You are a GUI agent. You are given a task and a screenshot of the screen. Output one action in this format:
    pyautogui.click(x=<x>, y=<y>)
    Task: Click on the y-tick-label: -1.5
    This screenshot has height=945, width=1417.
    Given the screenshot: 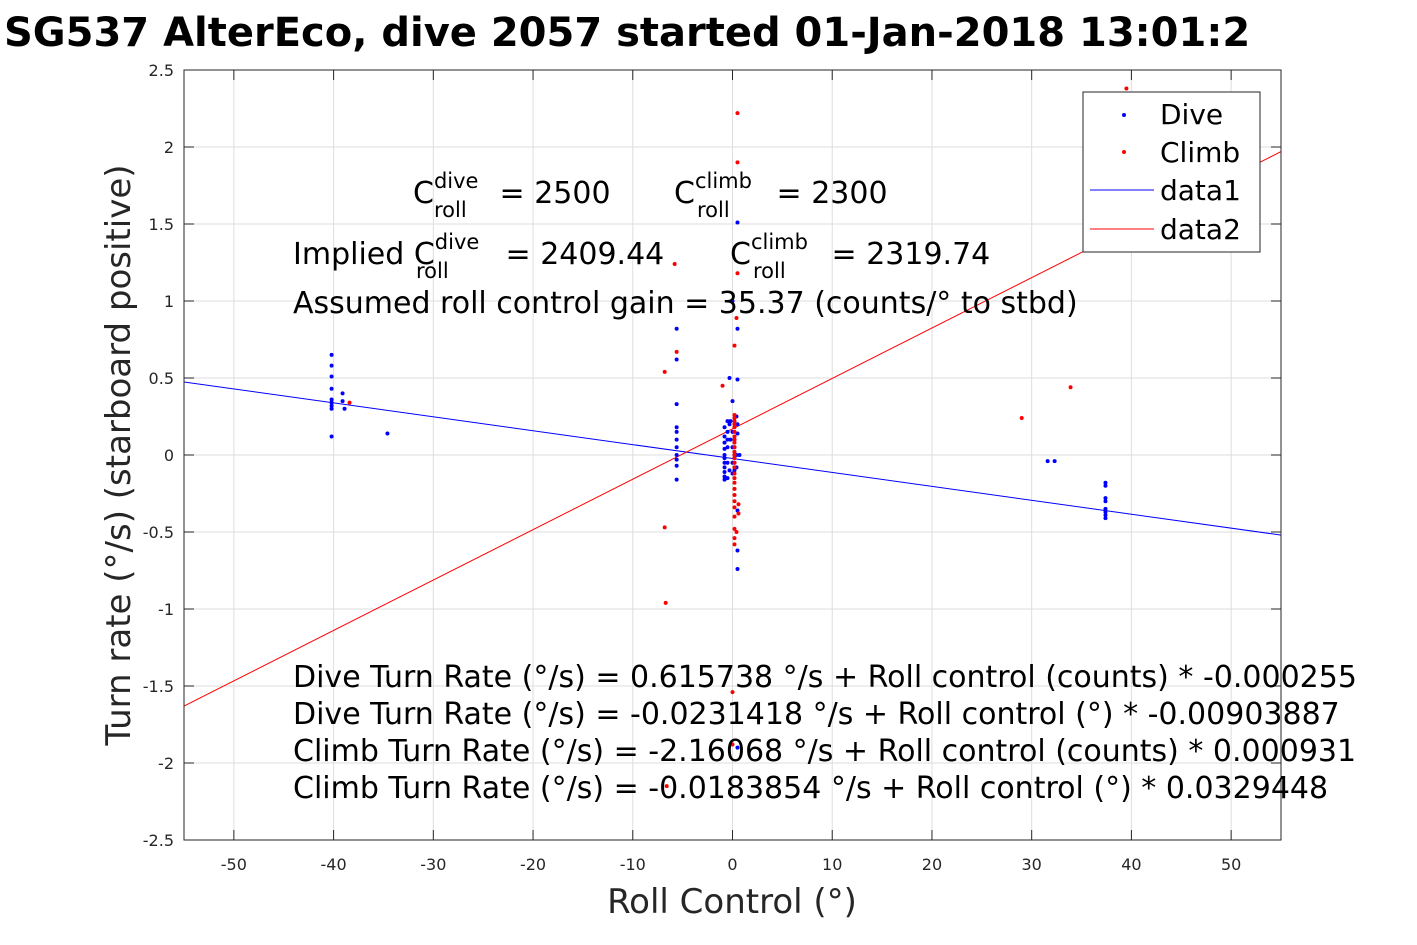 What is the action you would take?
    pyautogui.click(x=158, y=686)
    